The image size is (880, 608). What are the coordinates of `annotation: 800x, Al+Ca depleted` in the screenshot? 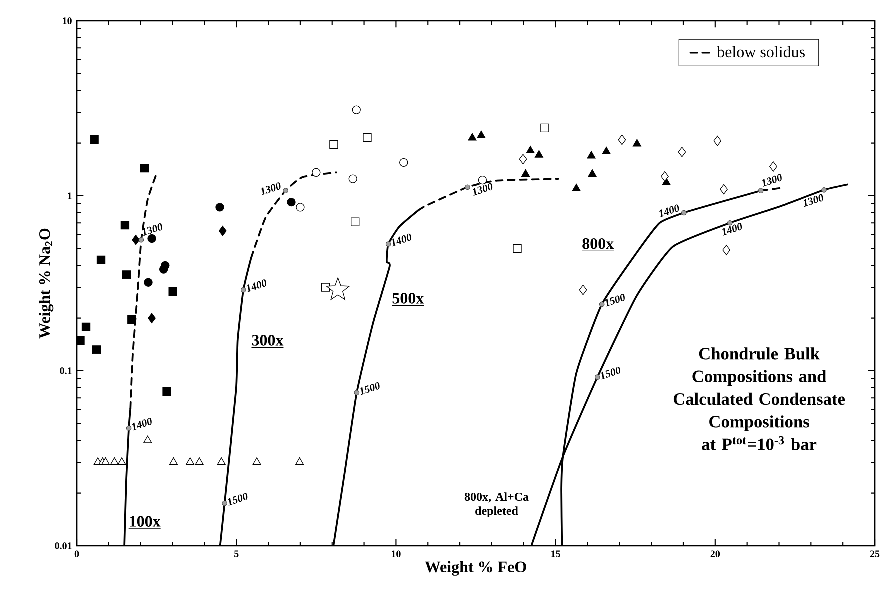 It's located at (496, 505).